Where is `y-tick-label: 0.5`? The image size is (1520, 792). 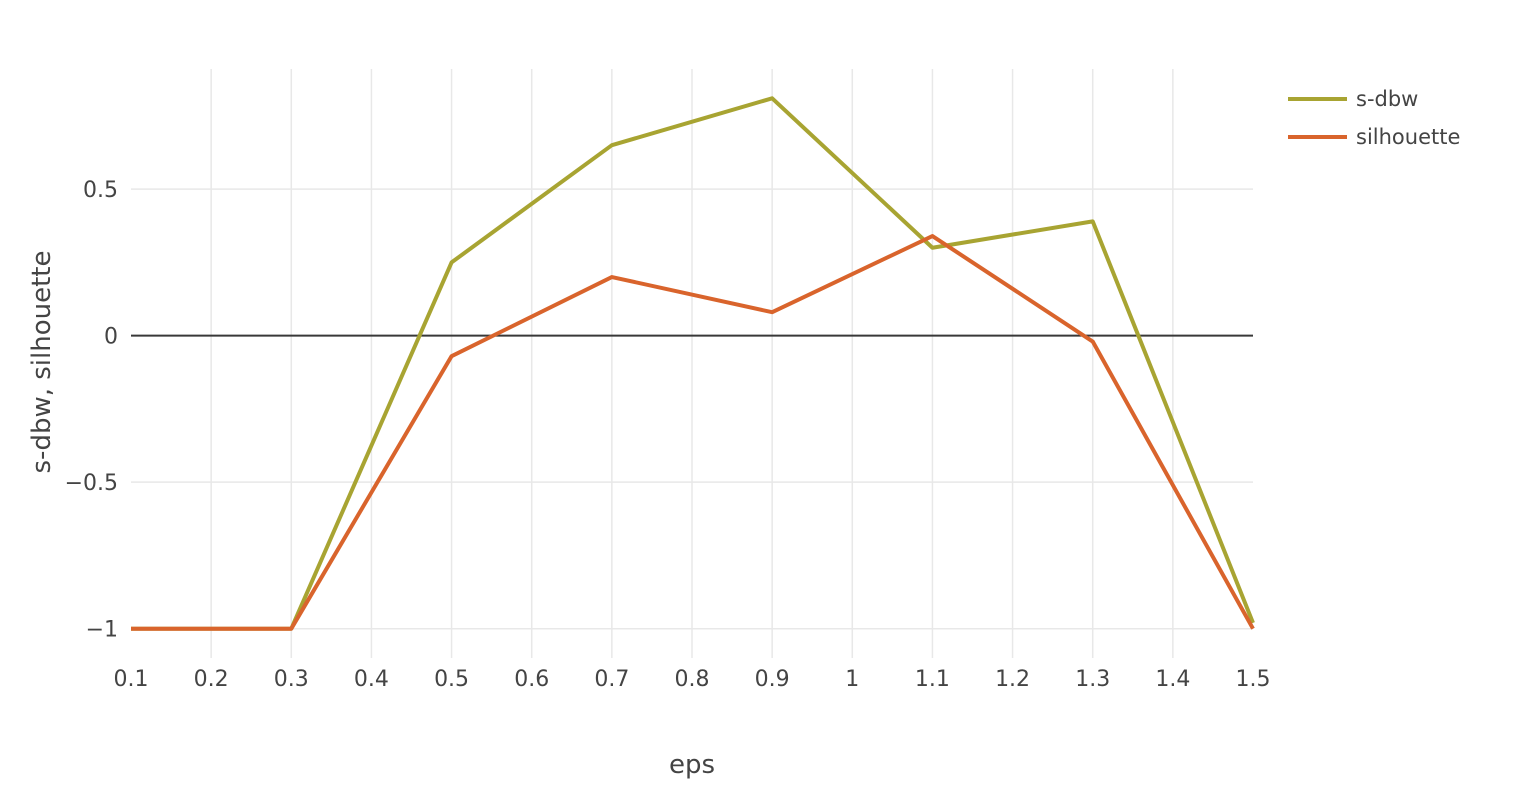
y-tick-label: 0.5 is located at coordinates (100, 190).